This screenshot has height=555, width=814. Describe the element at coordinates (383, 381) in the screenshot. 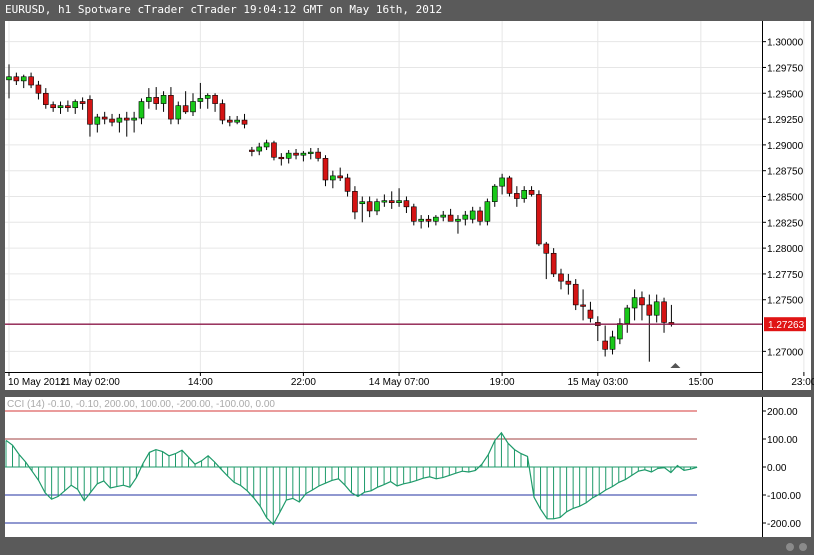

I see `time-axis-area` at that location.